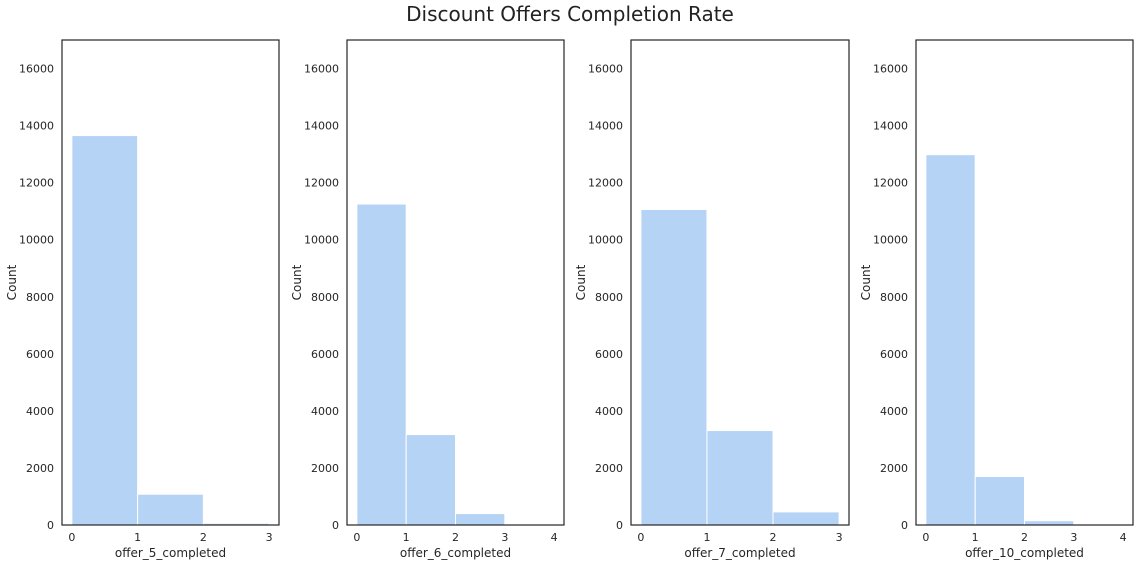 The height and width of the screenshot is (565, 1140). I want to click on figure-title: Discount Offers Completion Rate, so click(570, 14).